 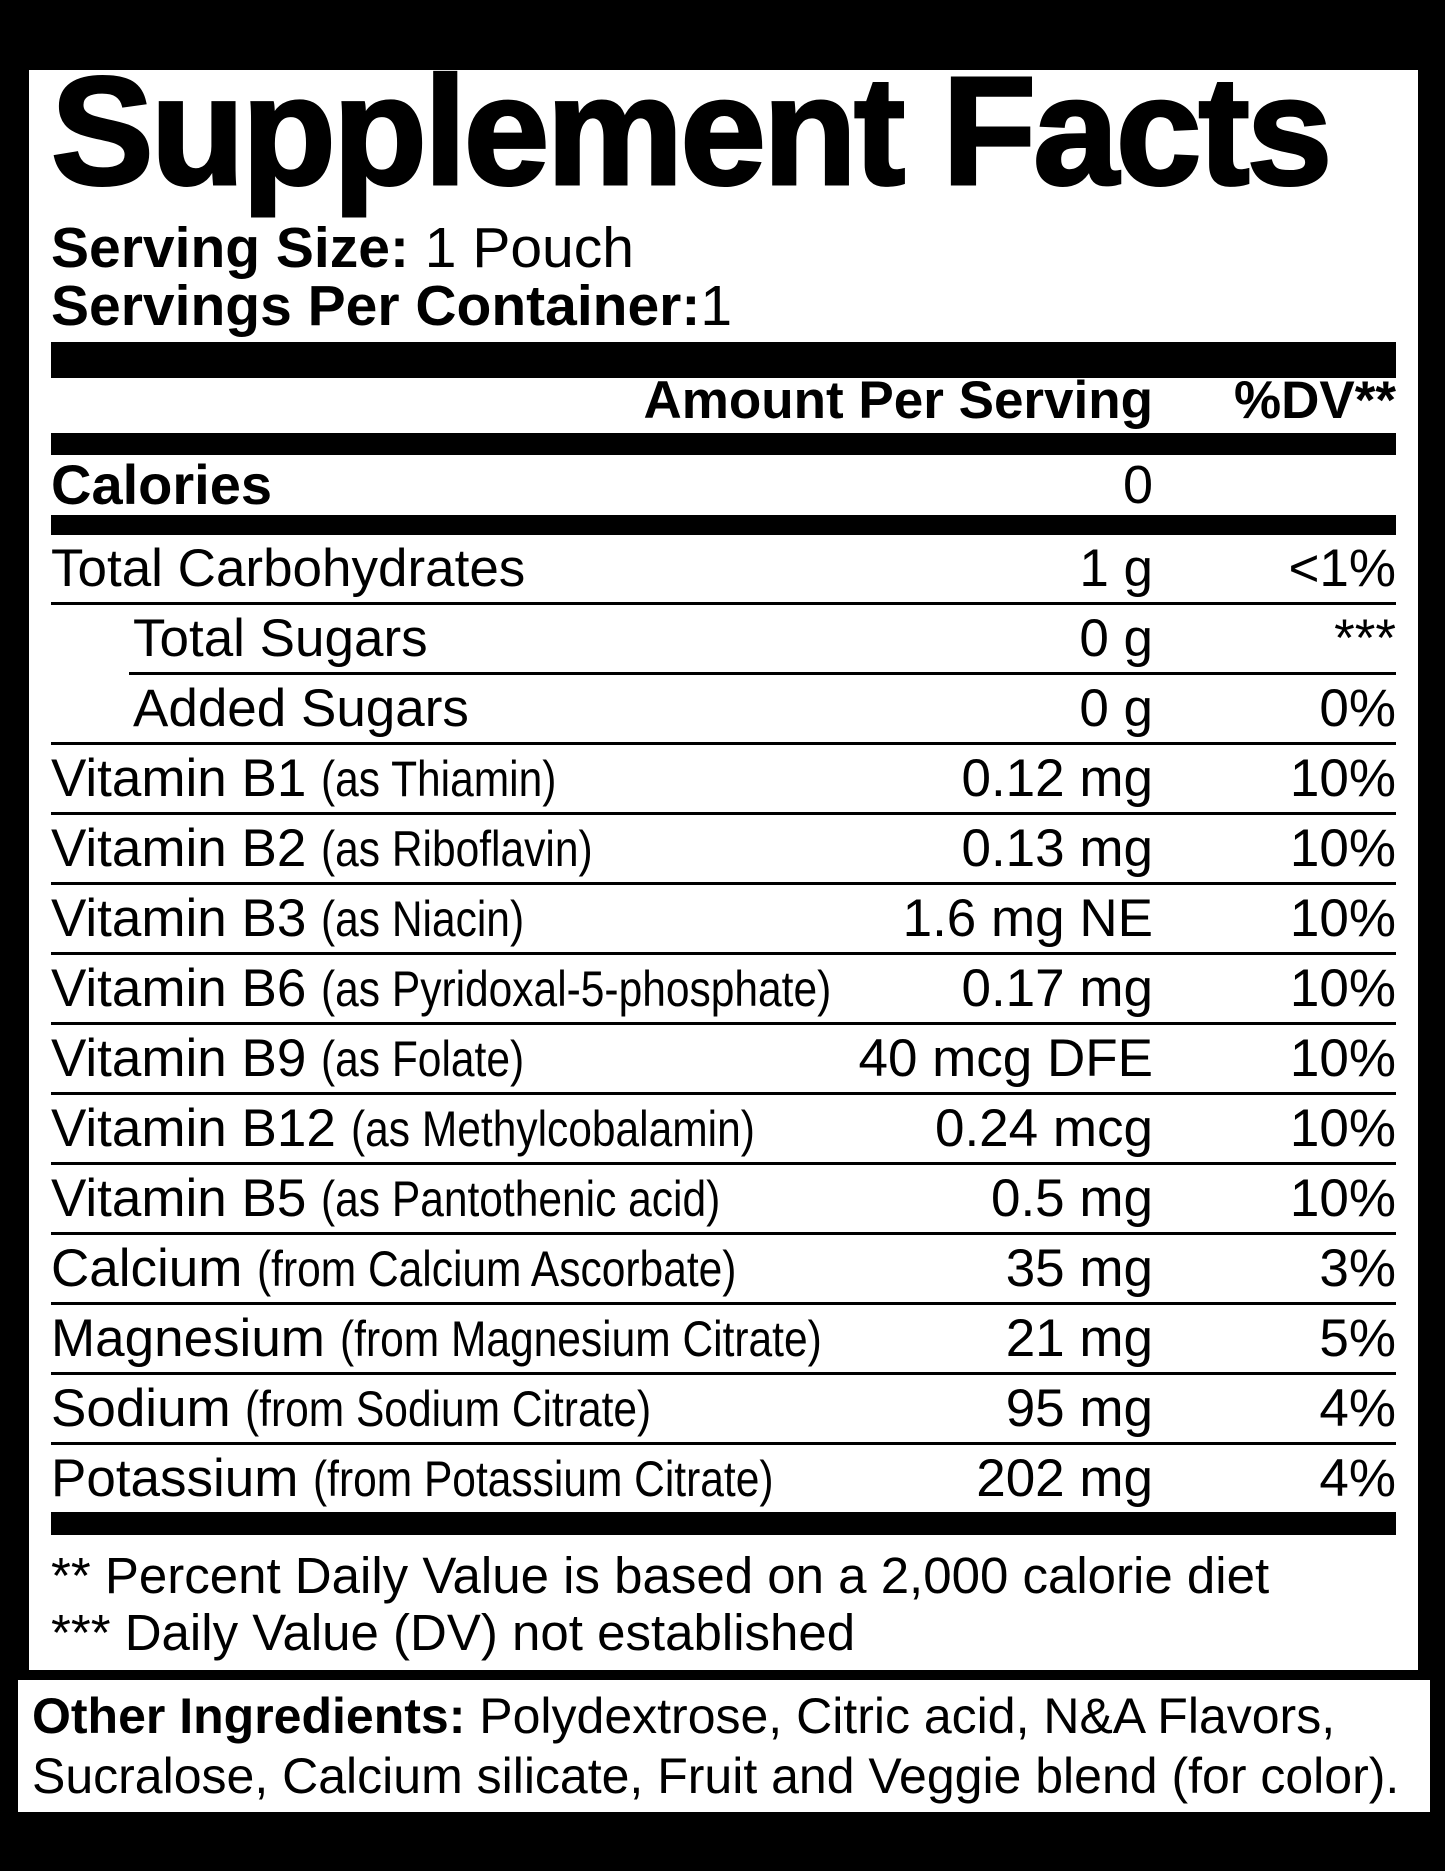 What do you see at coordinates (1357, 708) in the screenshot?
I see `nutrient-dv: 0%` at bounding box center [1357, 708].